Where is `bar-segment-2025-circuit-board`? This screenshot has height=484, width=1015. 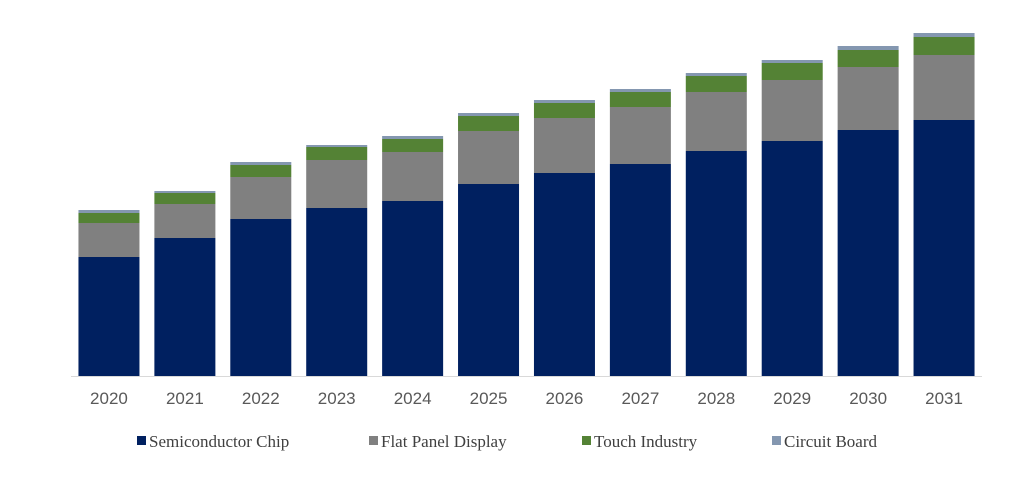
bar-segment-2025-circuit-board is located at coordinates (489, 114).